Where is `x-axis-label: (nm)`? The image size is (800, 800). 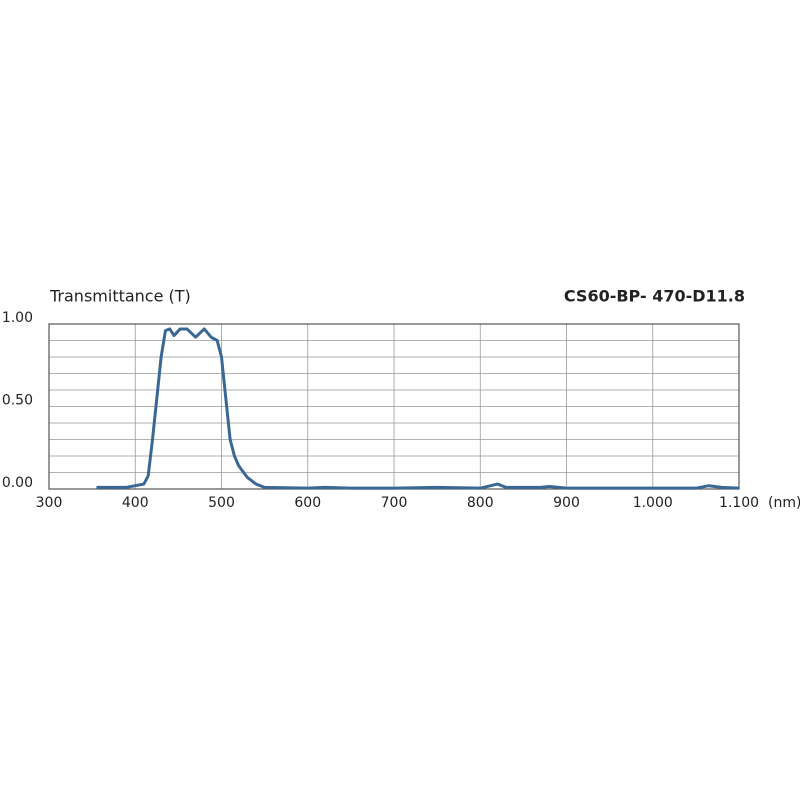 x-axis-label: (nm) is located at coordinates (784, 503).